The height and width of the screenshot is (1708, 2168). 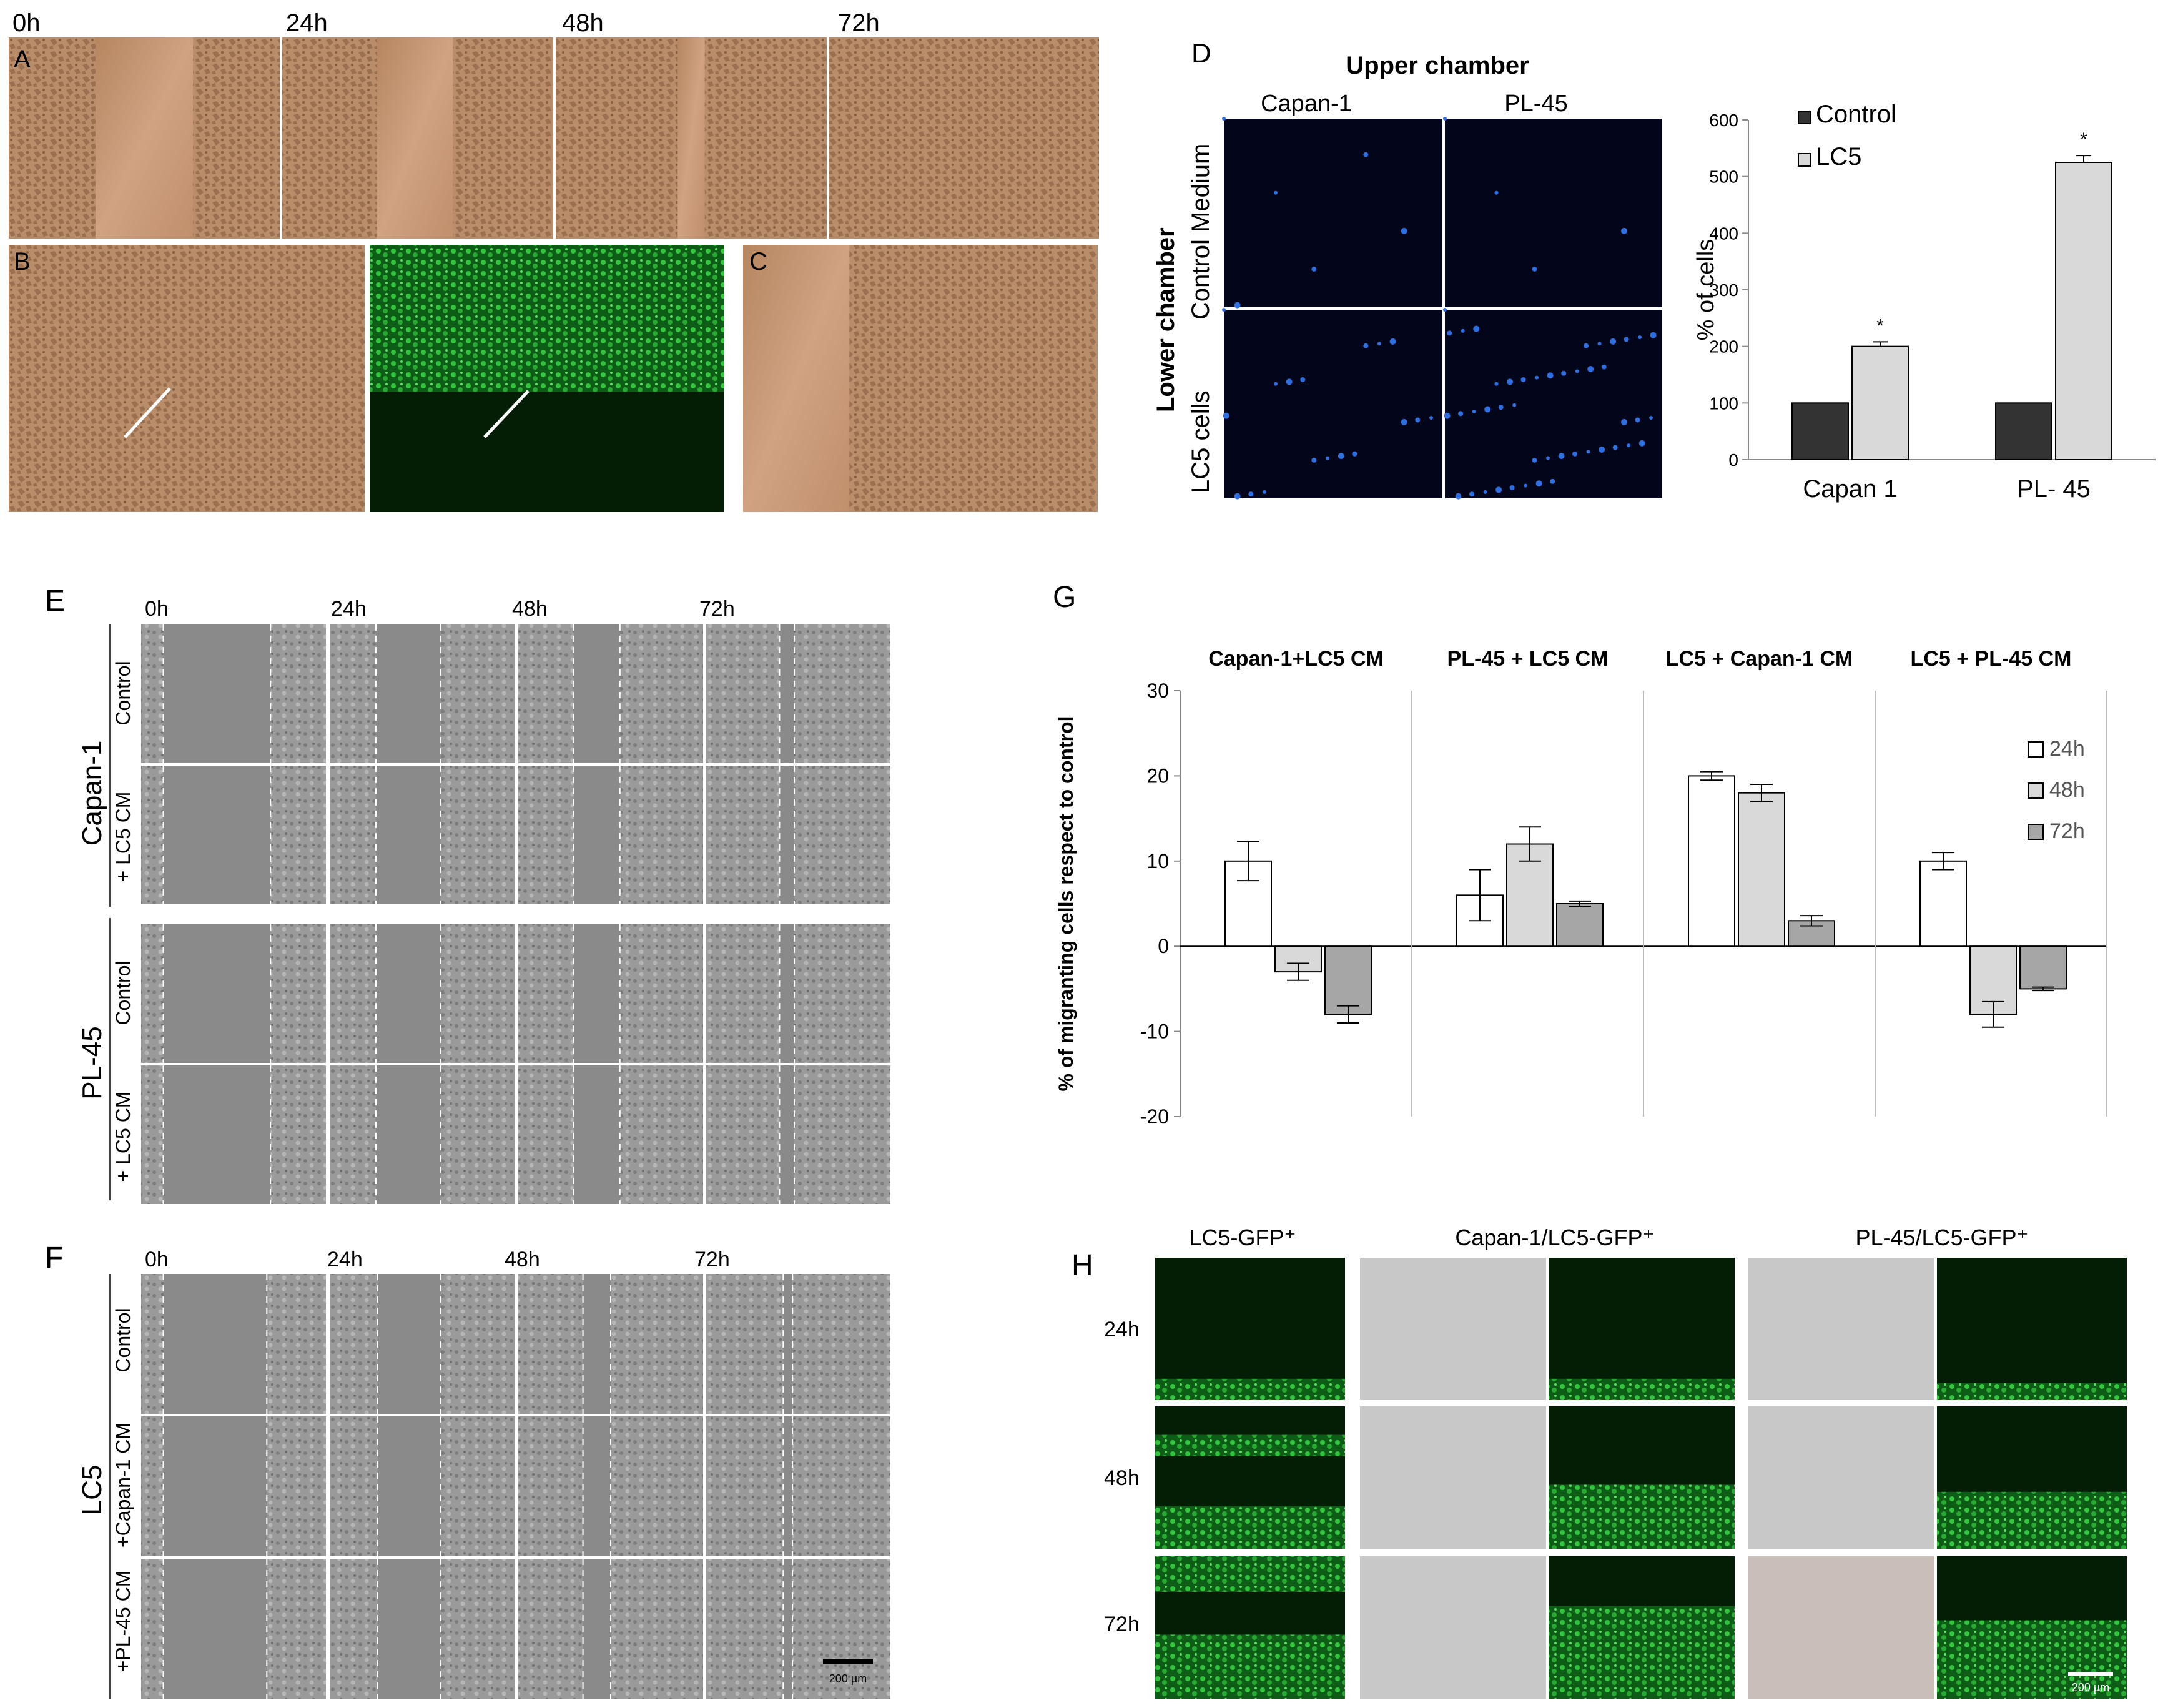 What do you see at coordinates (1841, 1477) in the screenshot?
I see `panel-h-bf-pl45-r1` at bounding box center [1841, 1477].